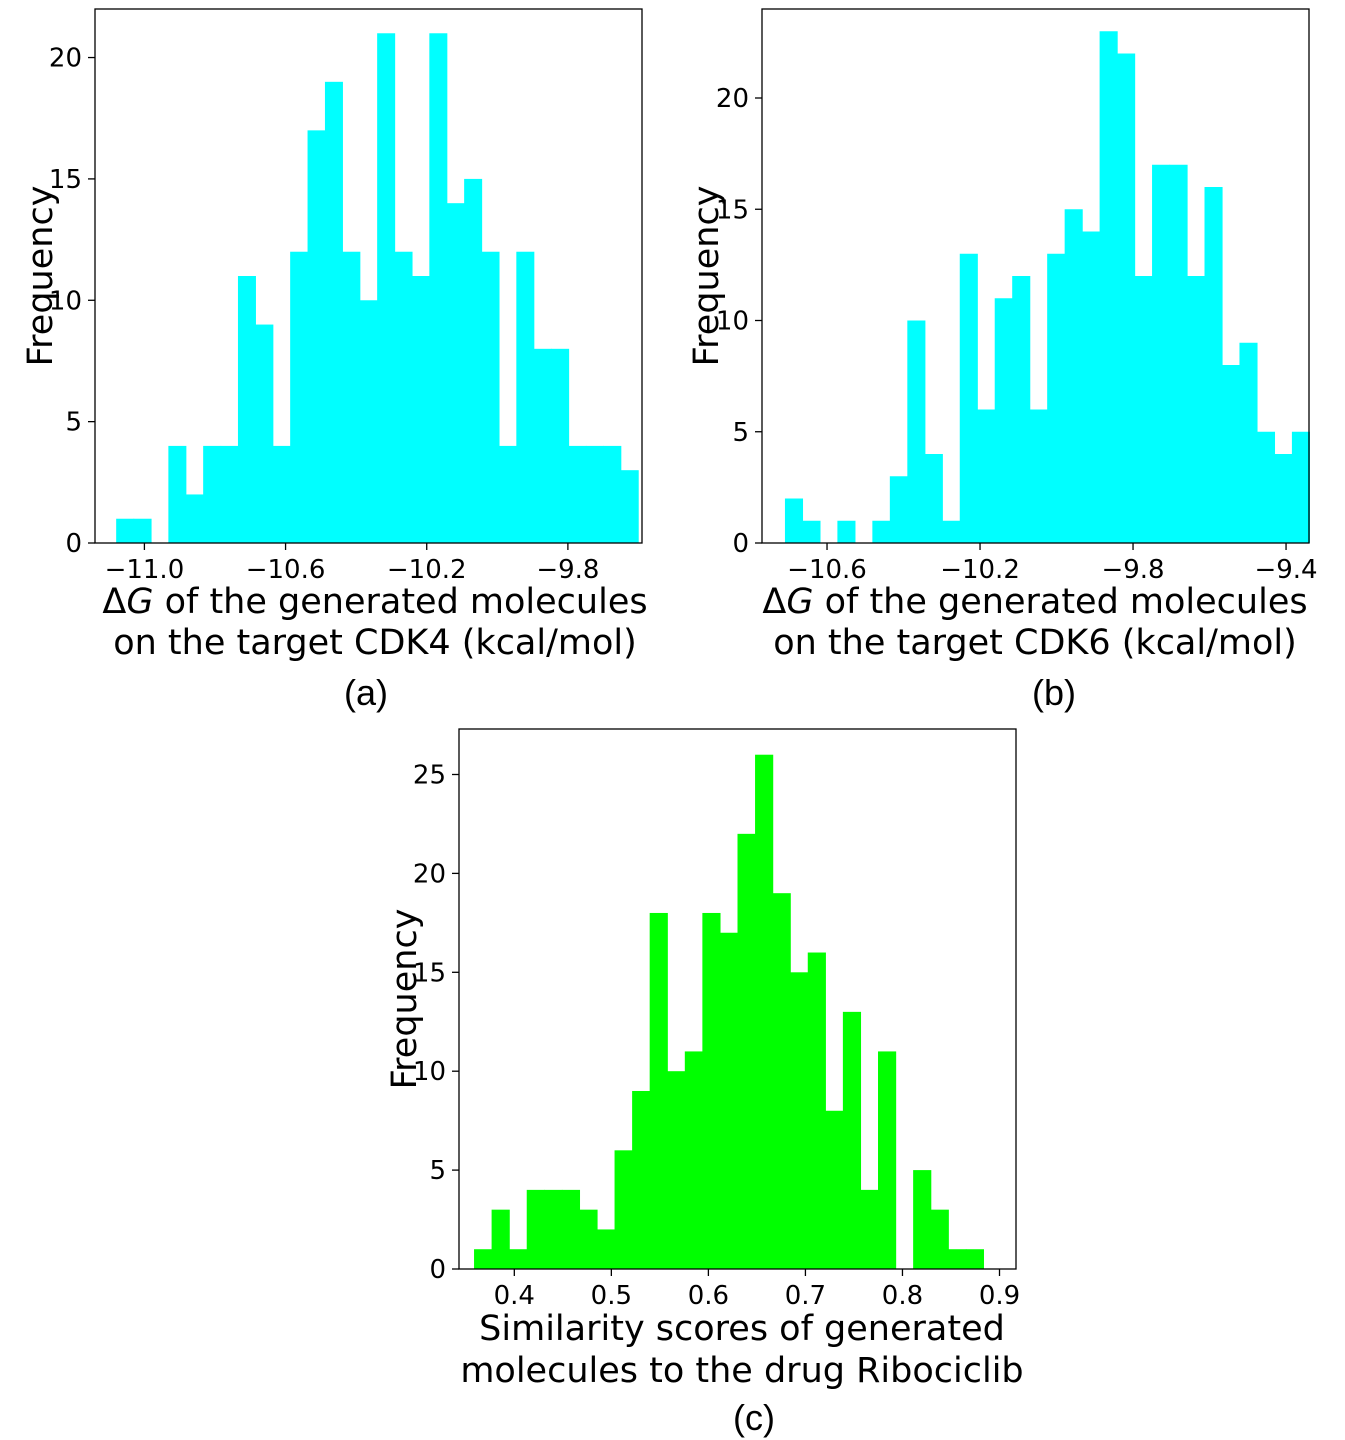 The width and height of the screenshot is (1345, 1440). I want to click on x-tick-label: 0.7, so click(805, 1296).